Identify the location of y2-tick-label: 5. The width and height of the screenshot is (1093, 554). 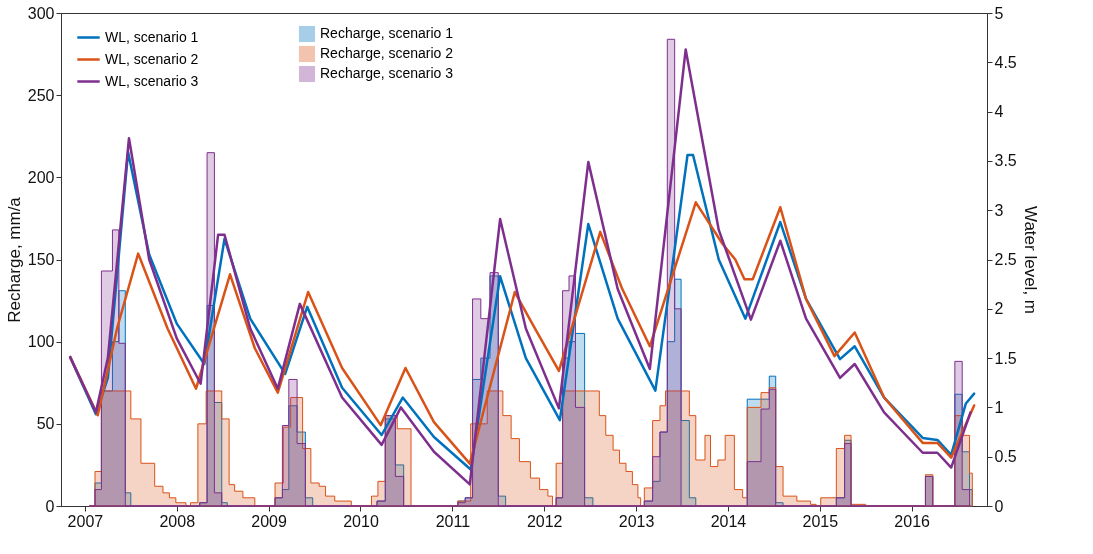
(999, 13).